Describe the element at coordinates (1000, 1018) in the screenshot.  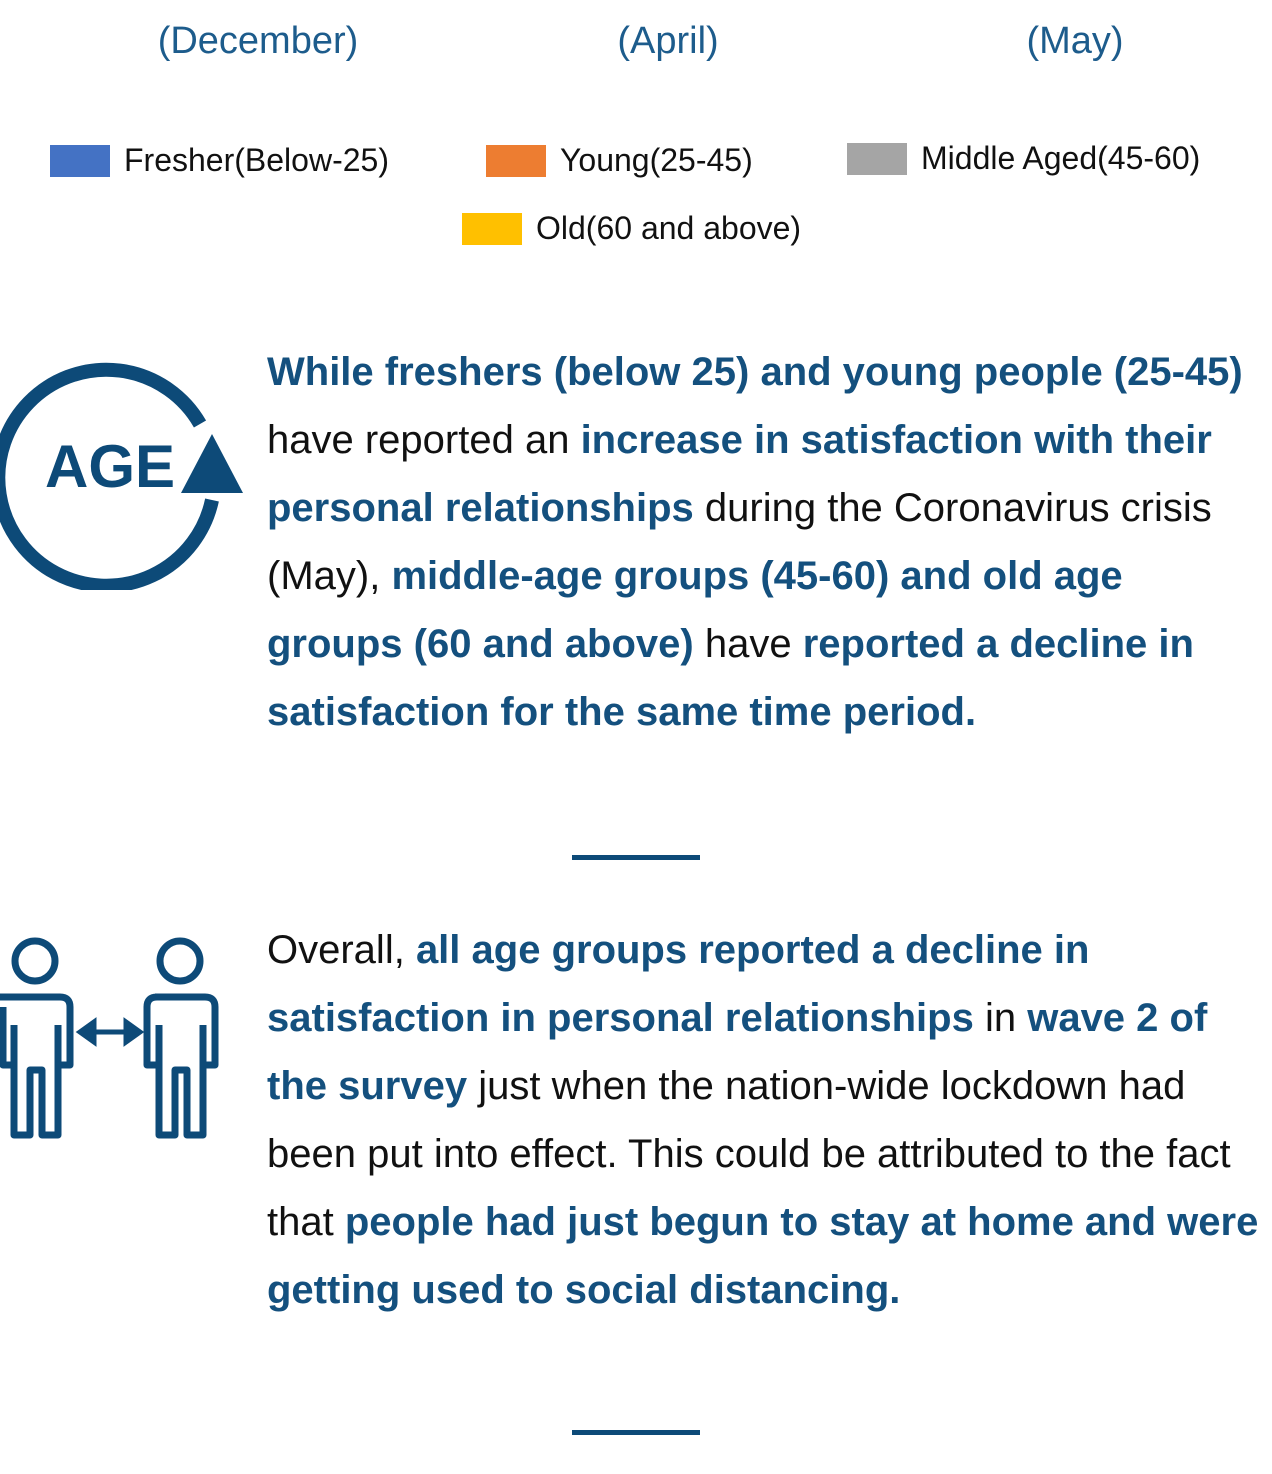
I see `body-text: in` at that location.